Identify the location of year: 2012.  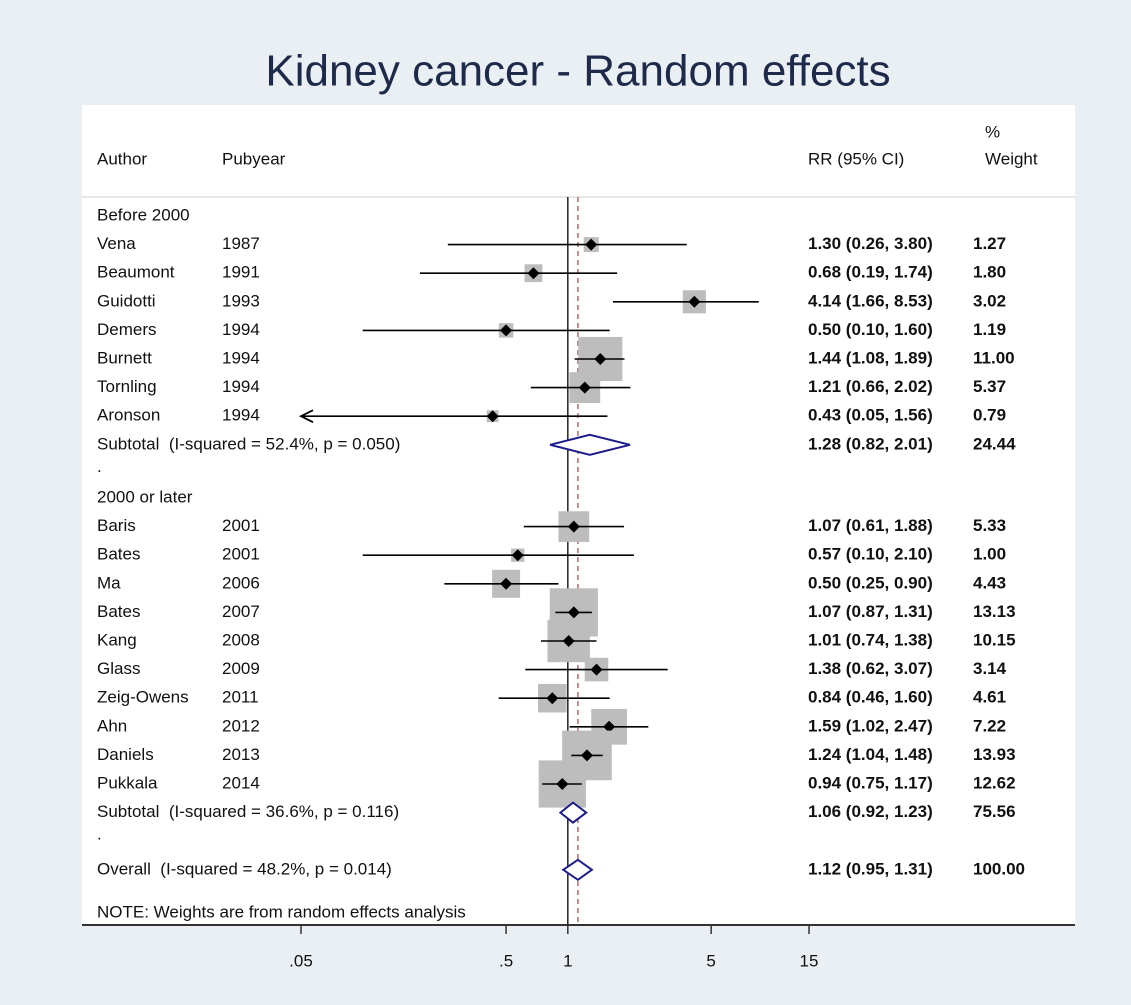
(241, 725).